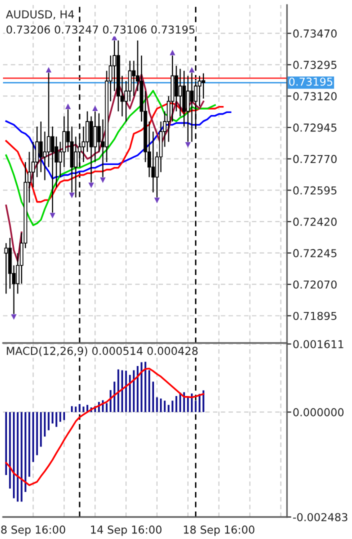  What do you see at coordinates (318, 344) in the screenshot?
I see `y-tick-label: 0.001611` at bounding box center [318, 344].